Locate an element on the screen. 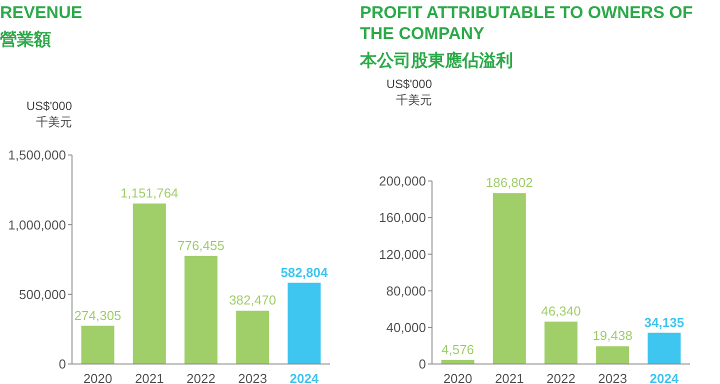 The height and width of the screenshot is (384, 720). y-tick-label: 500,000 is located at coordinates (42, 294).